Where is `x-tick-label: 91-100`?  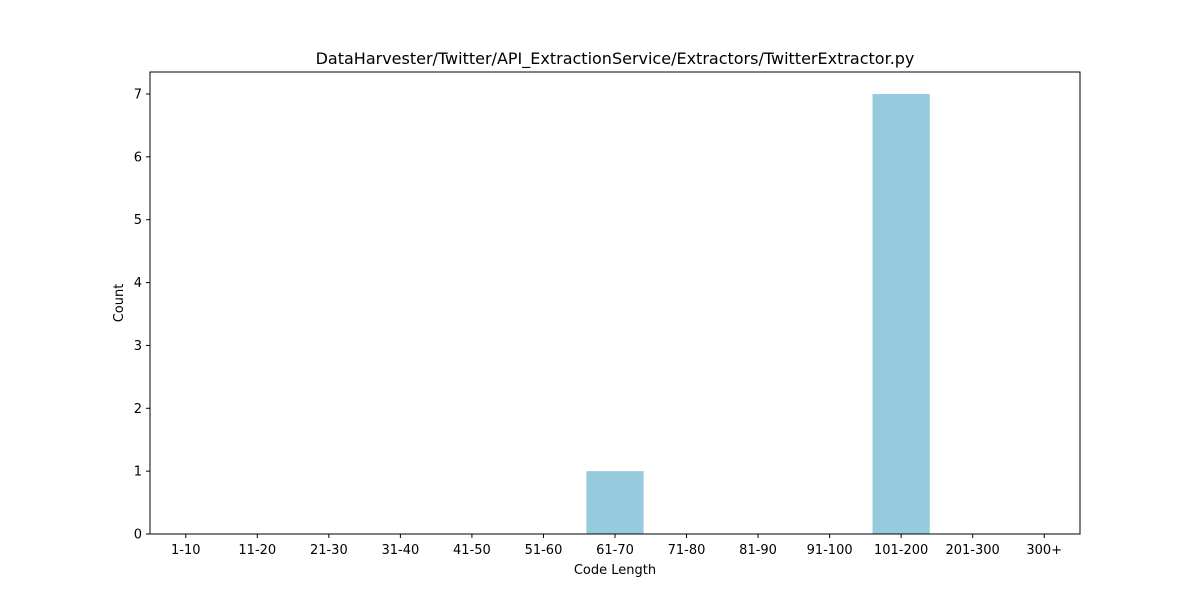 x-tick-label: 91-100 is located at coordinates (830, 550).